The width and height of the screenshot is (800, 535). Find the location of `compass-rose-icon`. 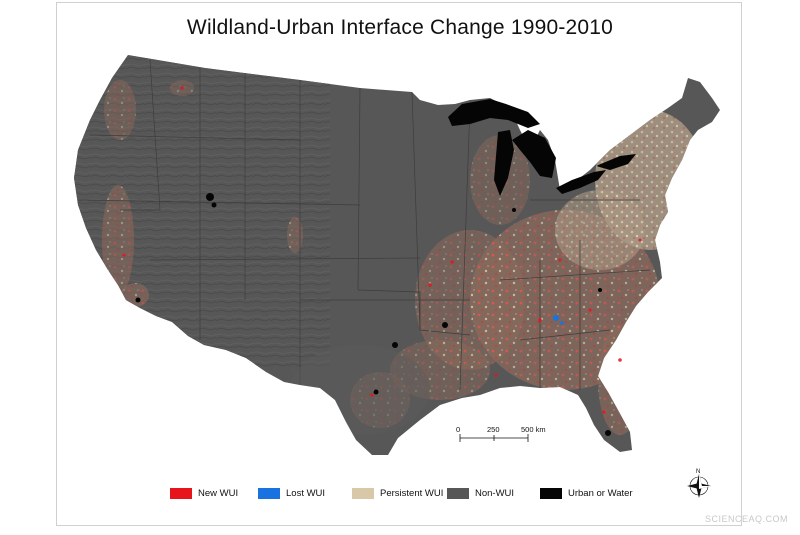

compass-rose-icon is located at coordinates (699, 486).